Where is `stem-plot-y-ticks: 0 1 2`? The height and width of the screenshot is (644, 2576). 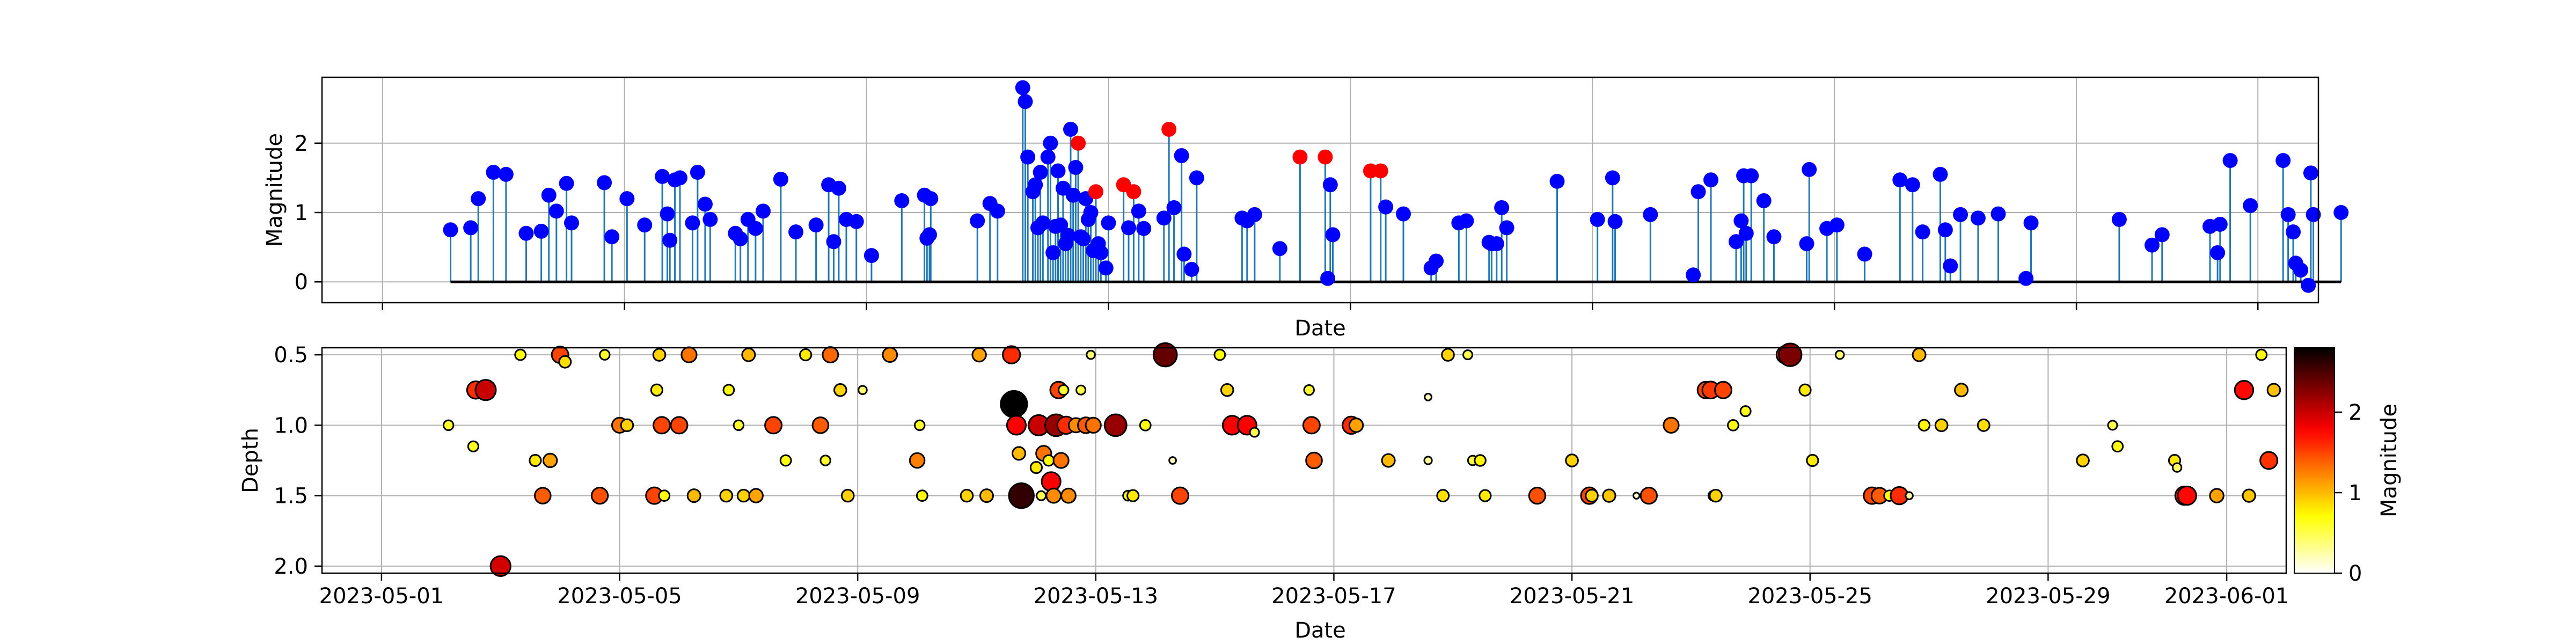
stem-plot-y-ticks: 0 1 2 is located at coordinates (308, 213).